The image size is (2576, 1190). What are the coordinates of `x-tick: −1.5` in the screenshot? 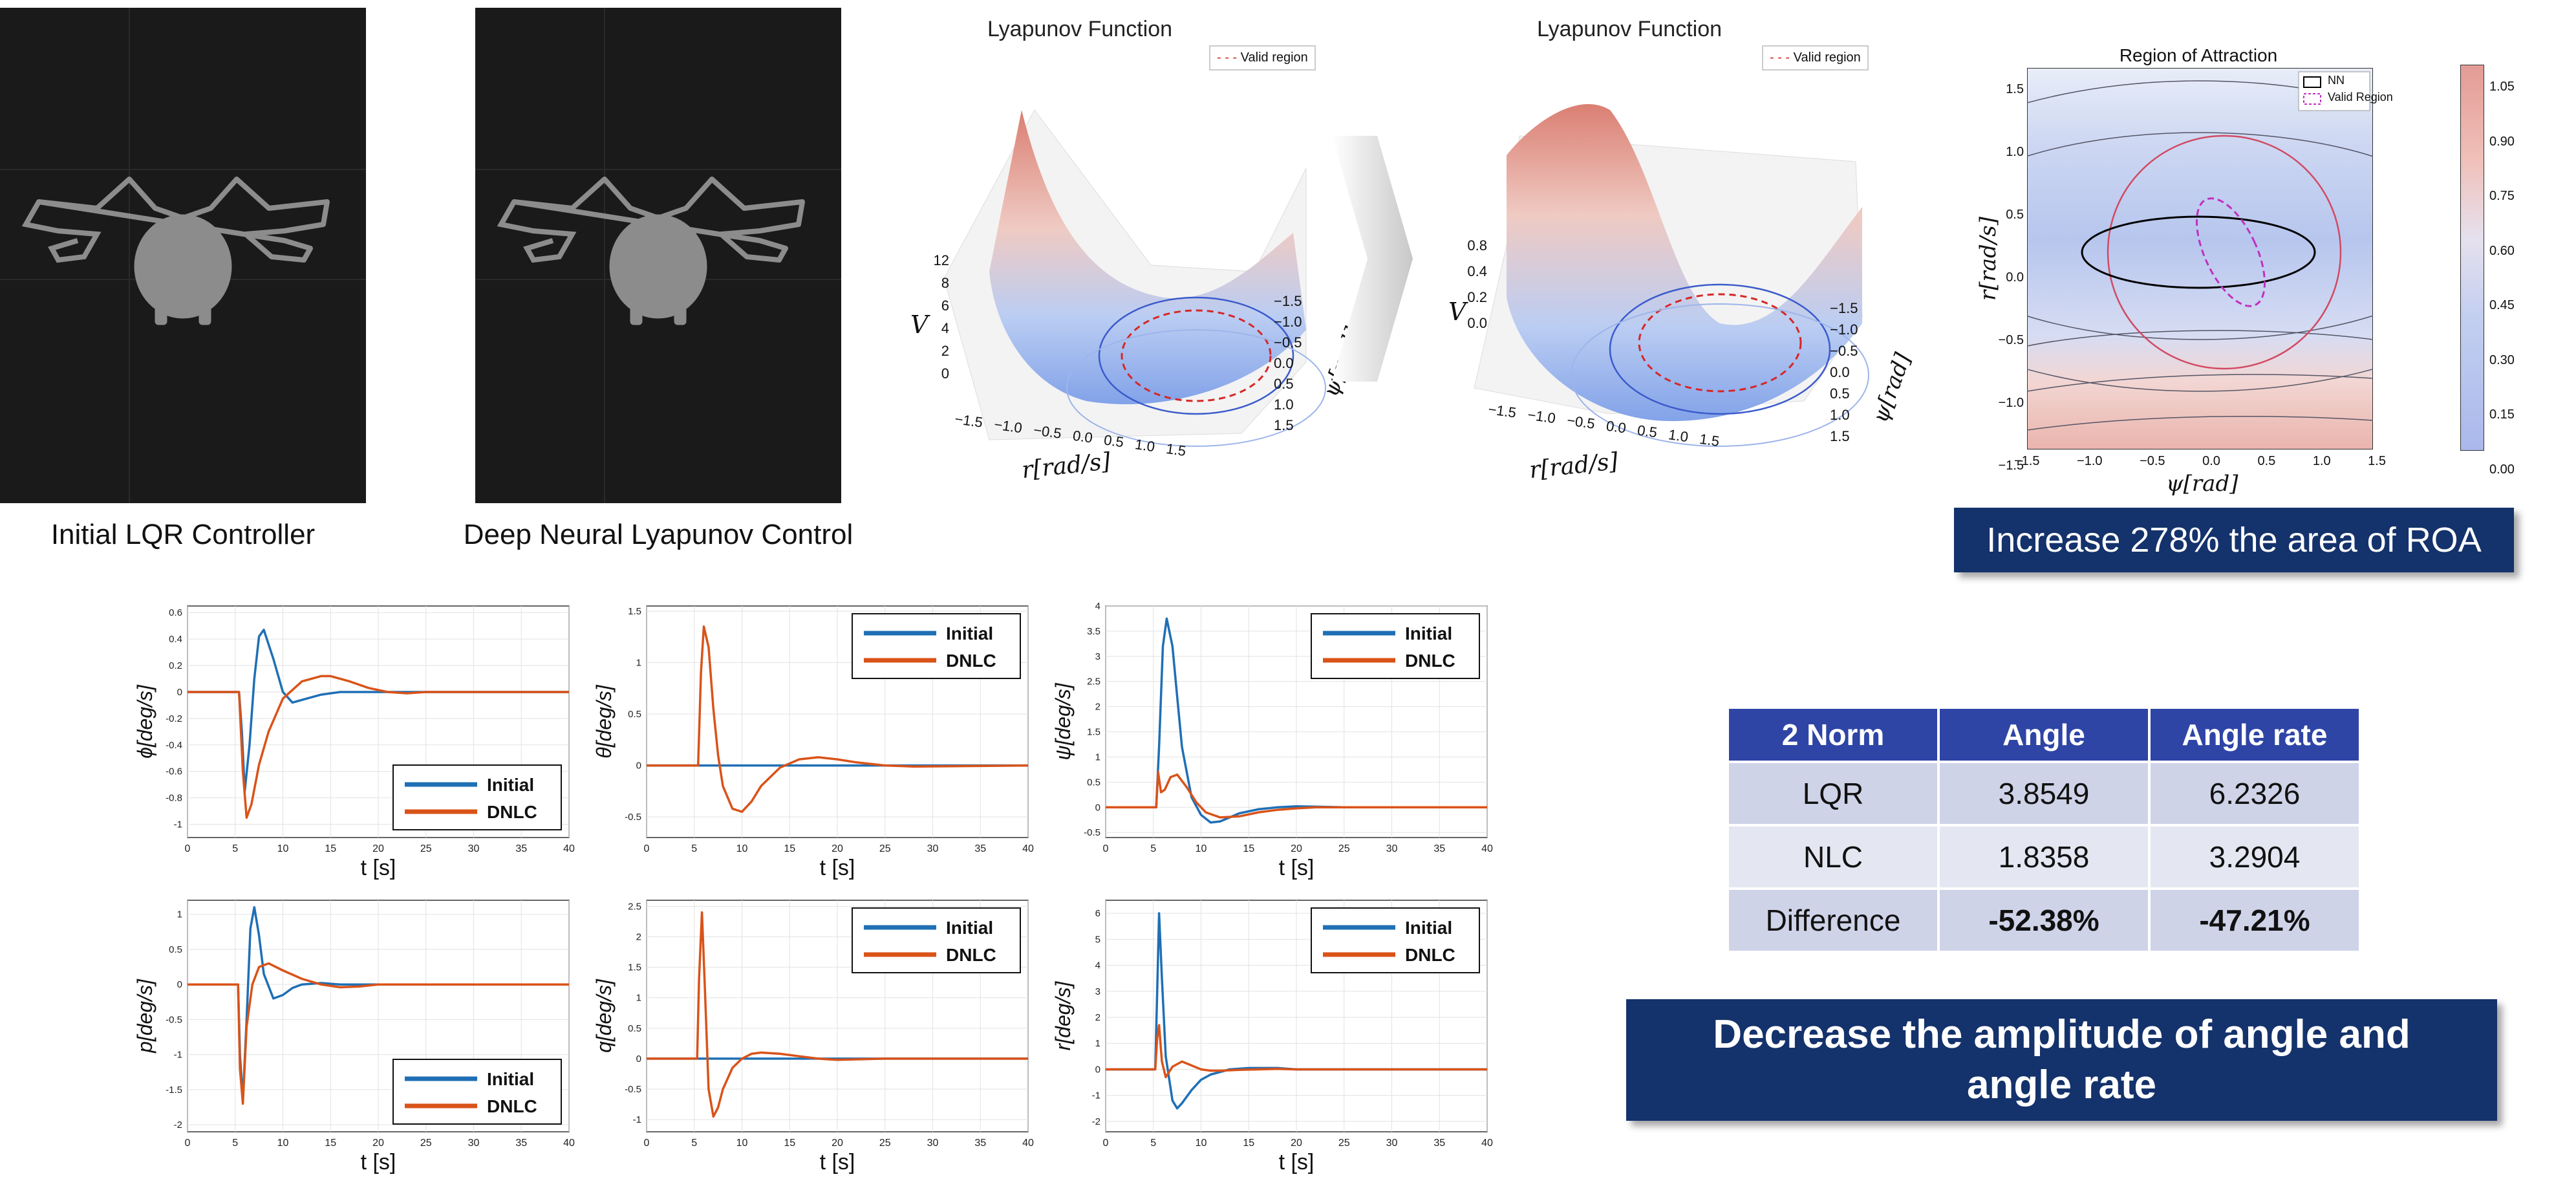 It's located at (2027, 461).